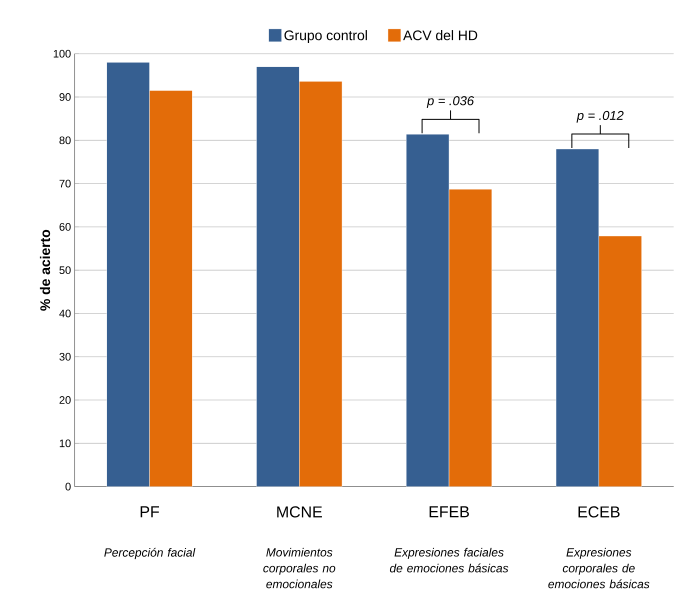 This screenshot has width=677, height=608. What do you see at coordinates (299, 568) in the screenshot?
I see `text: Movimientos corporales no emocionales` at bounding box center [299, 568].